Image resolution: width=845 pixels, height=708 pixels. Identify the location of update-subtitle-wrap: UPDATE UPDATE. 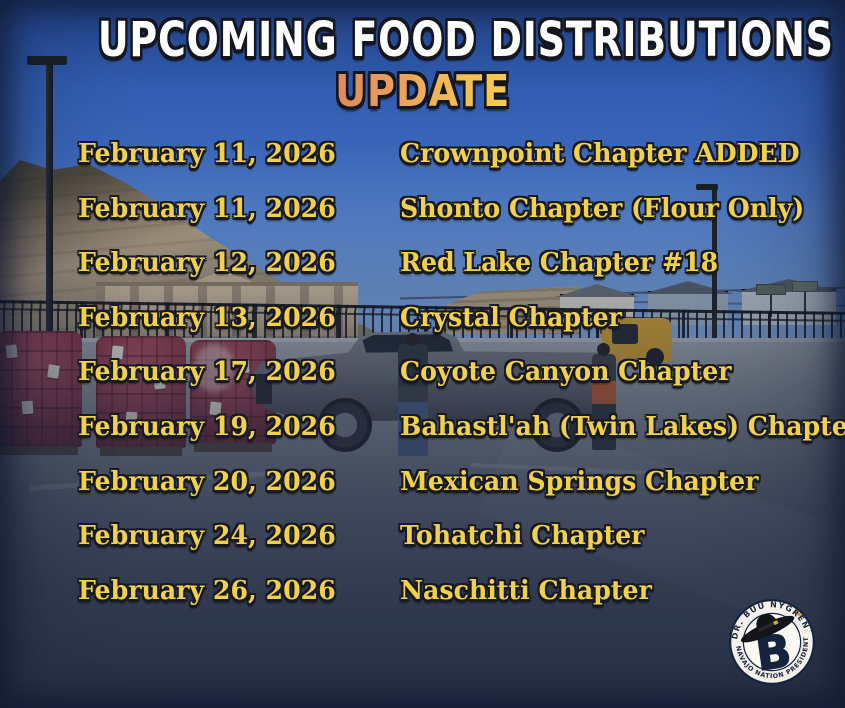
(422, 91).